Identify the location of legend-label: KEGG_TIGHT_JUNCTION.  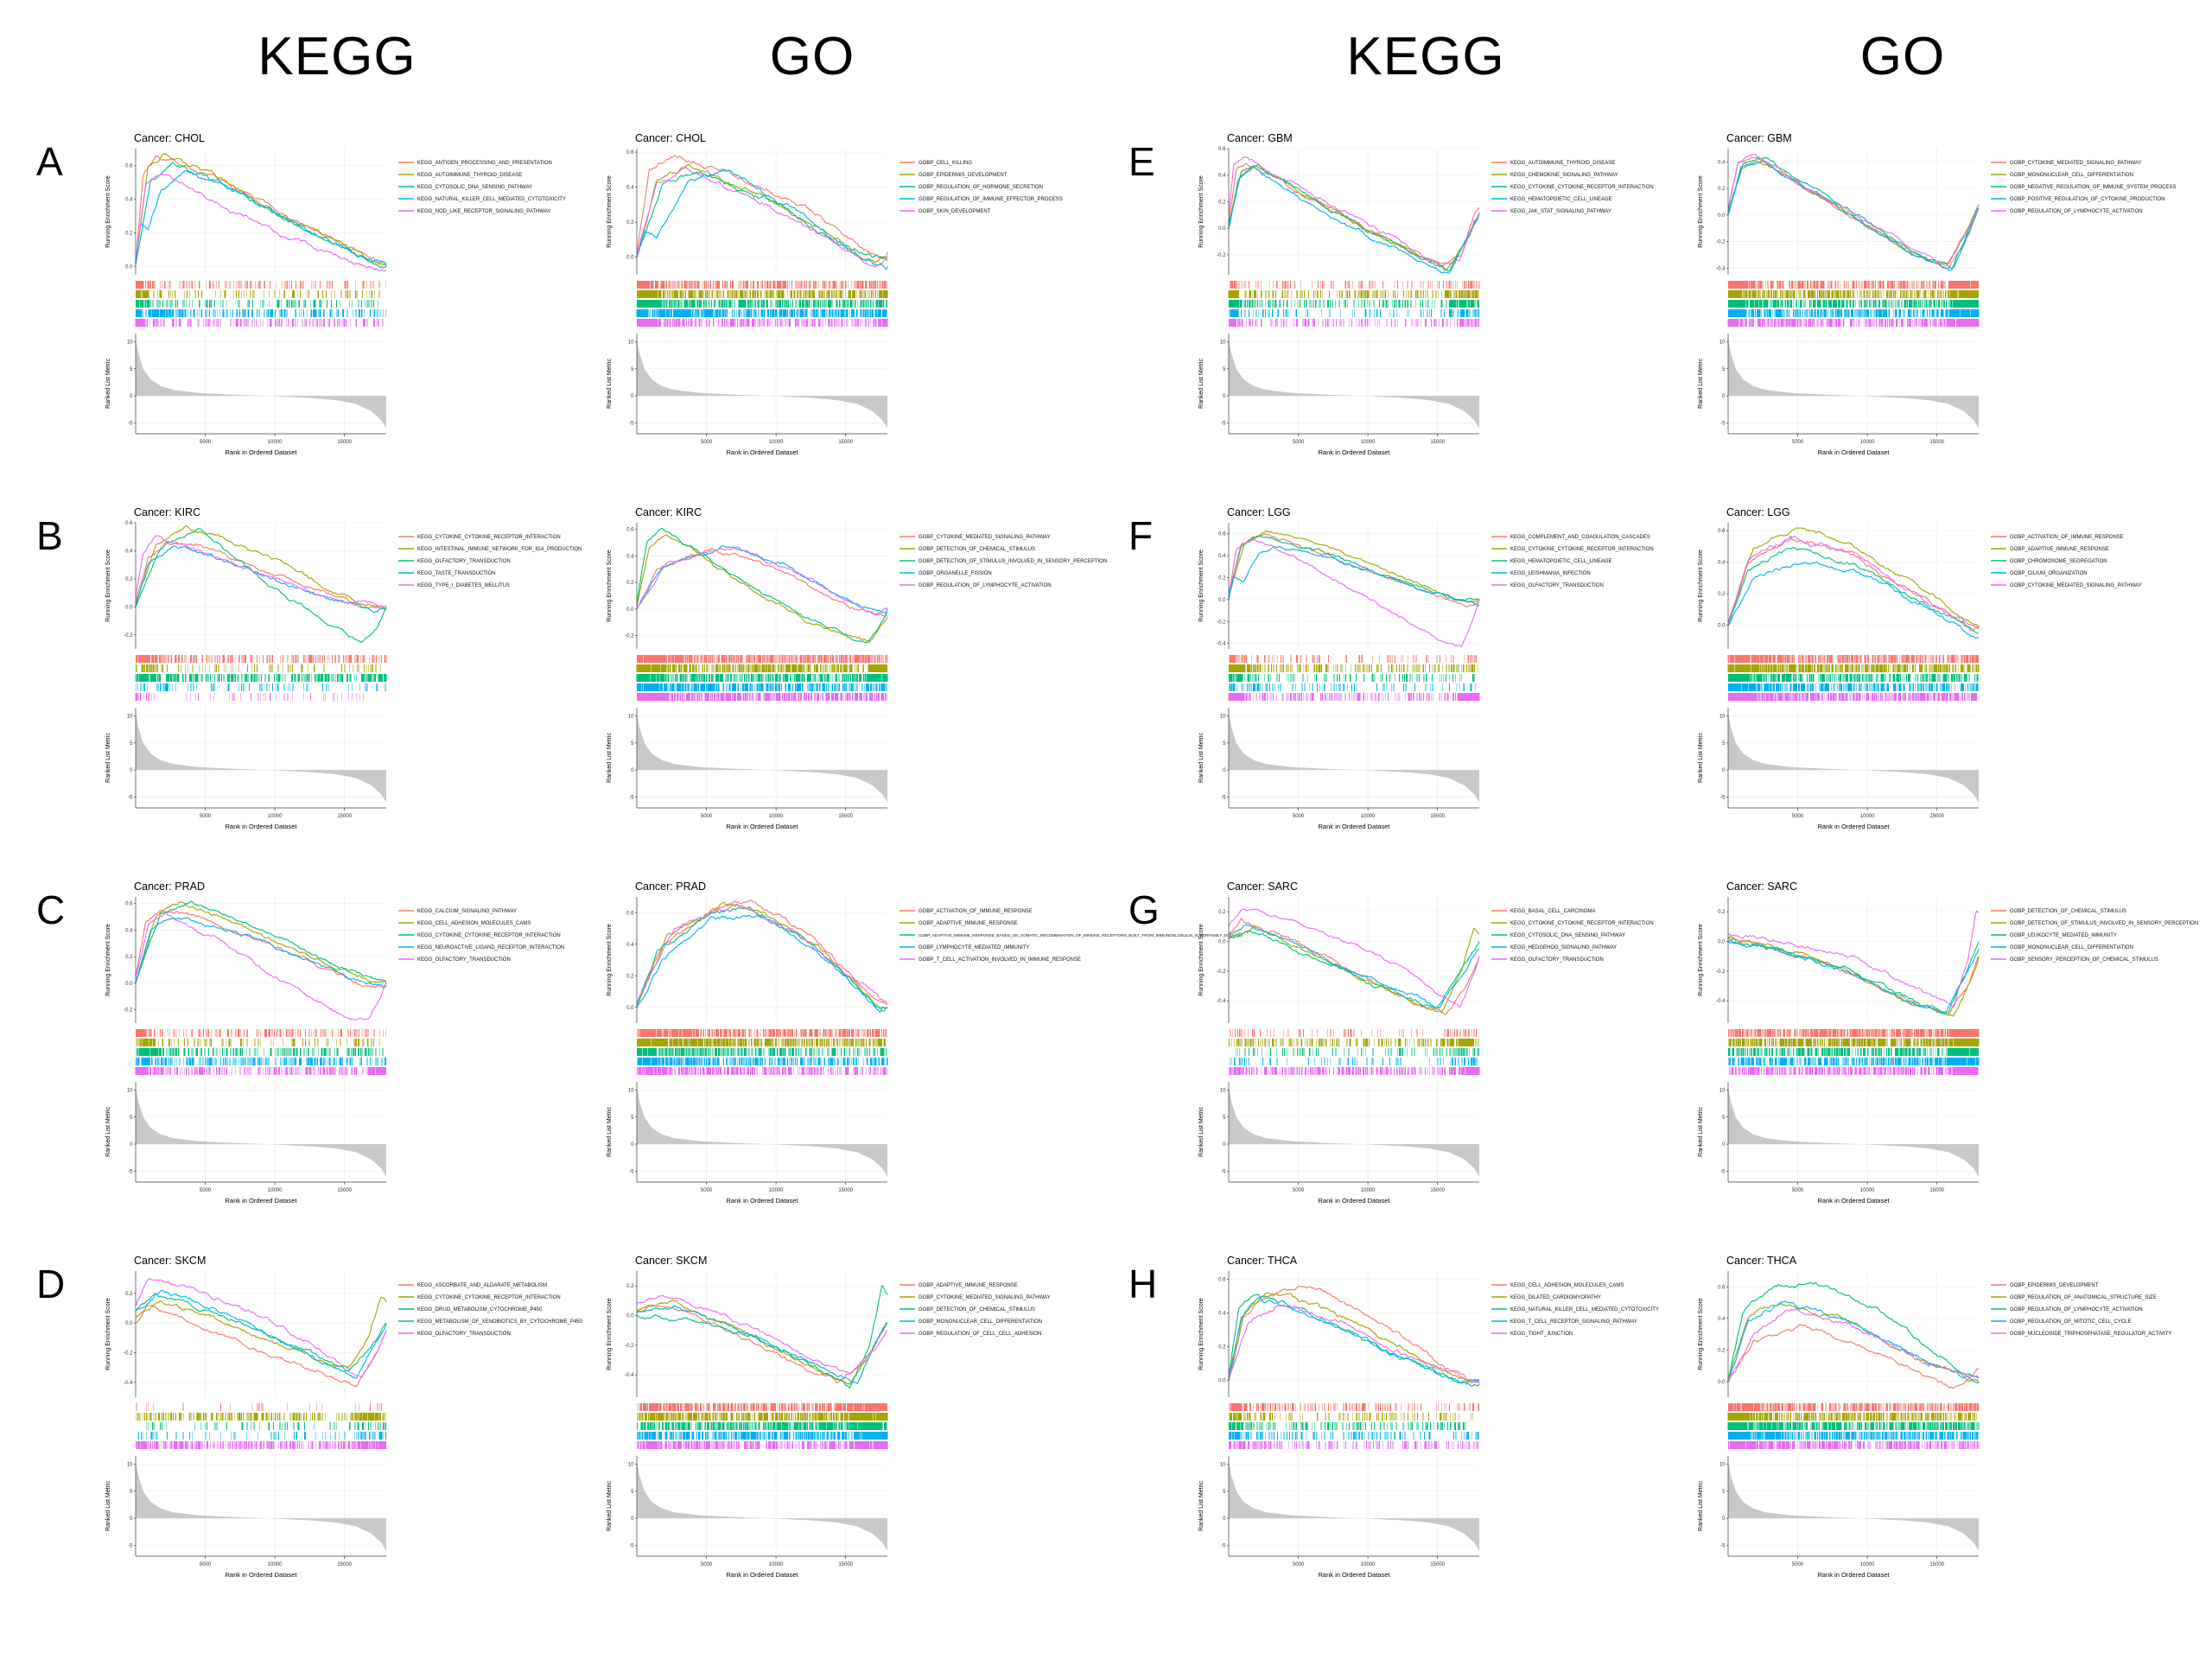
(1541, 1334).